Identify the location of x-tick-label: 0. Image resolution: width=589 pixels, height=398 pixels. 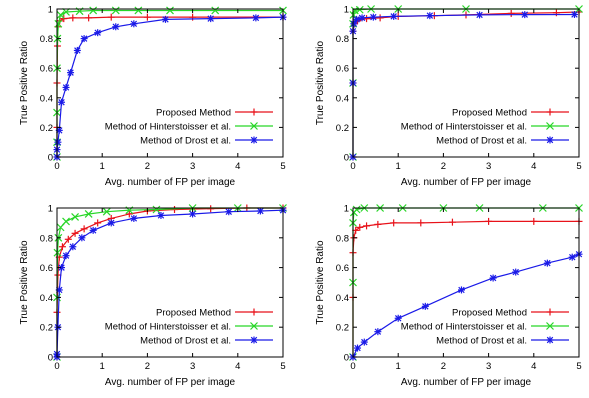
(56, 166).